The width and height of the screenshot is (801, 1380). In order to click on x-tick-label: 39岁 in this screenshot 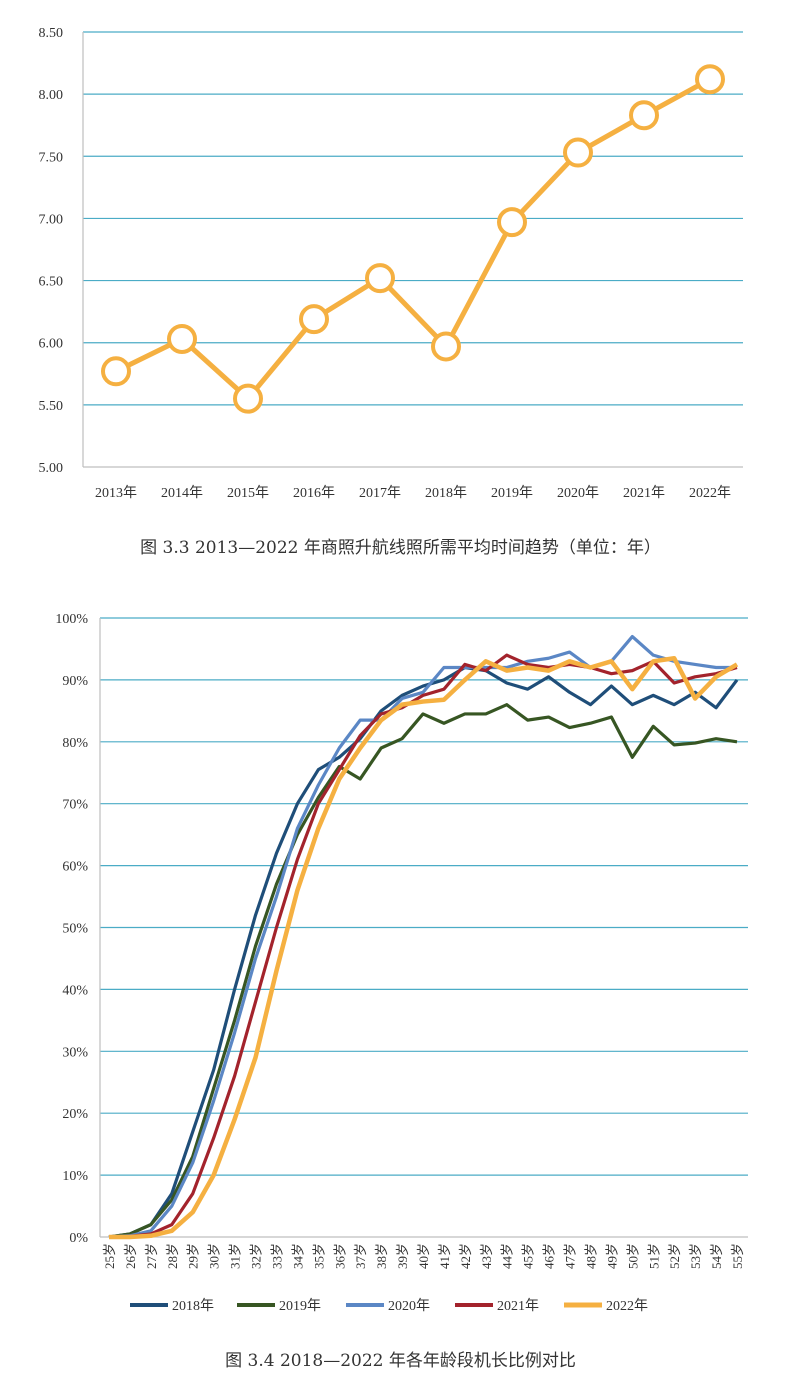, I will do `click(402, 1256)`.